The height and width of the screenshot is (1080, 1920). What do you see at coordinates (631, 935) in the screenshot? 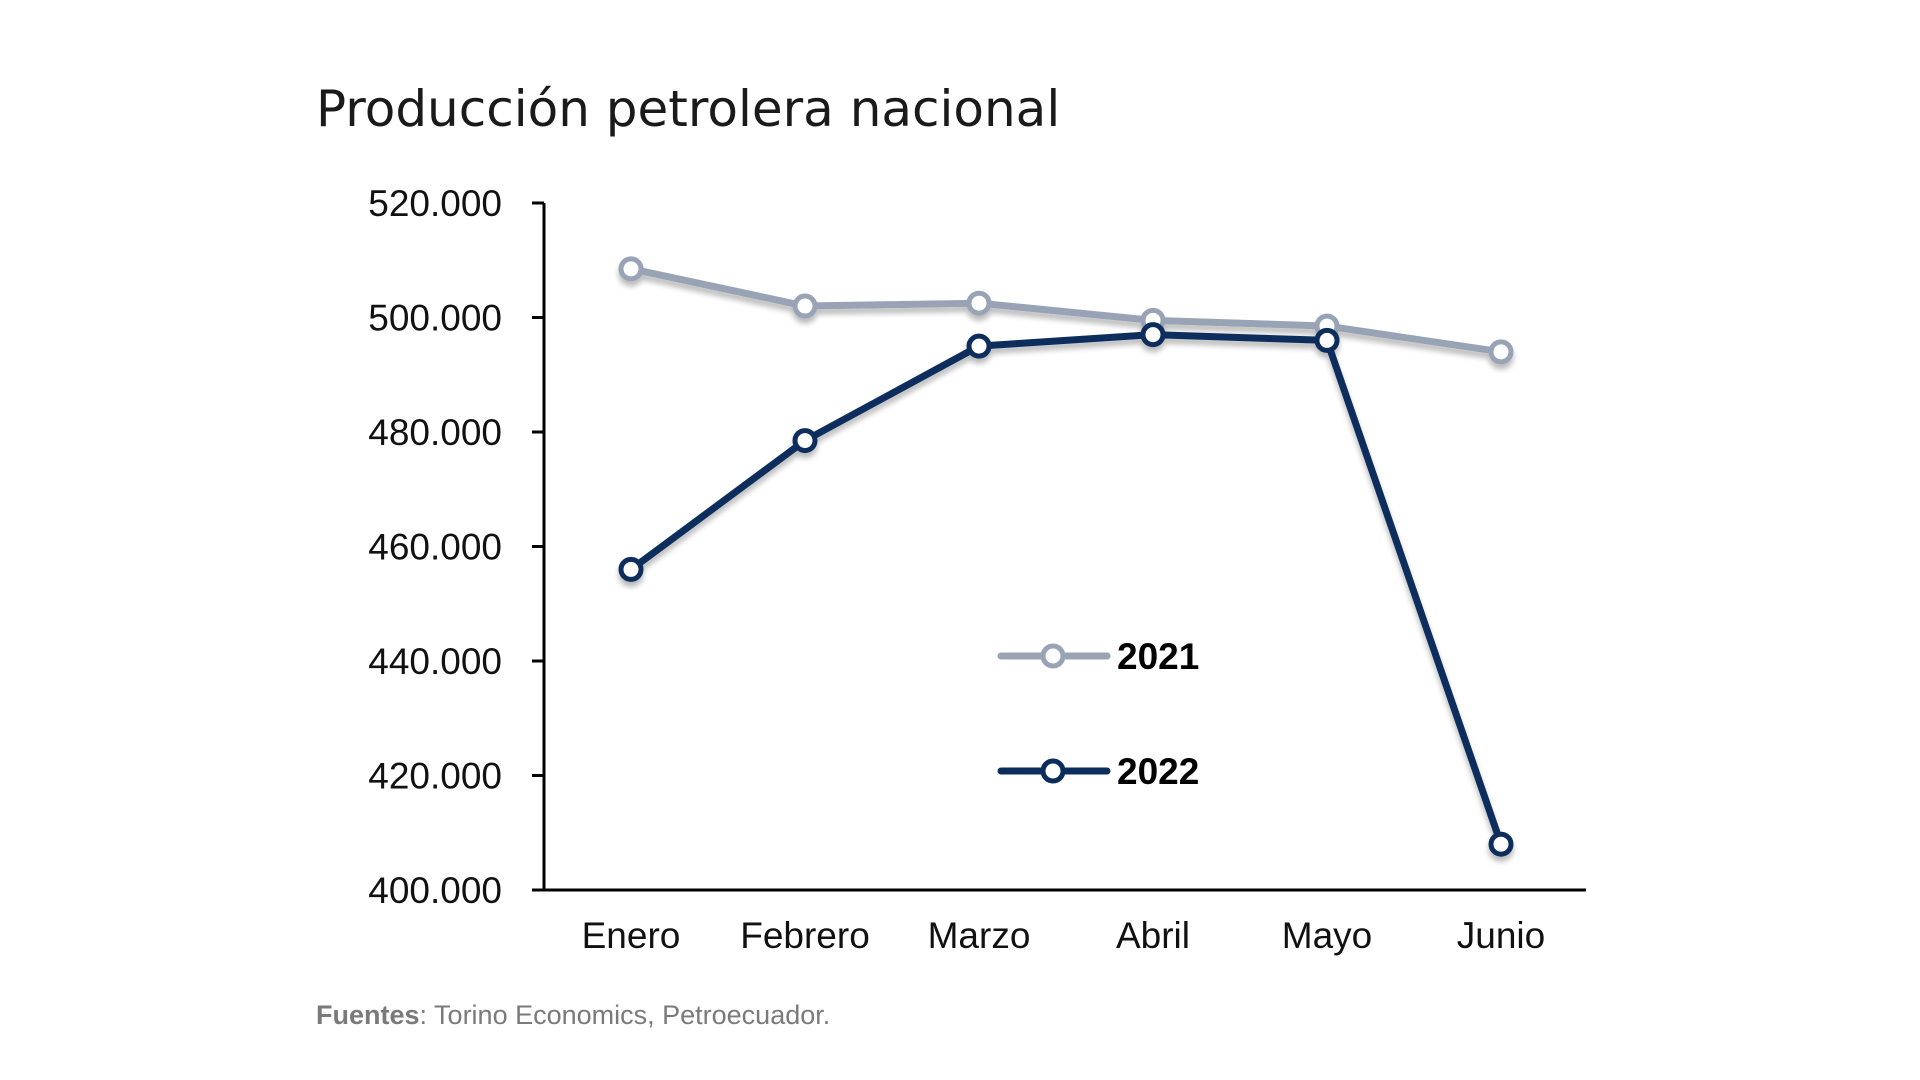
I see `x-tick-label: Enero` at bounding box center [631, 935].